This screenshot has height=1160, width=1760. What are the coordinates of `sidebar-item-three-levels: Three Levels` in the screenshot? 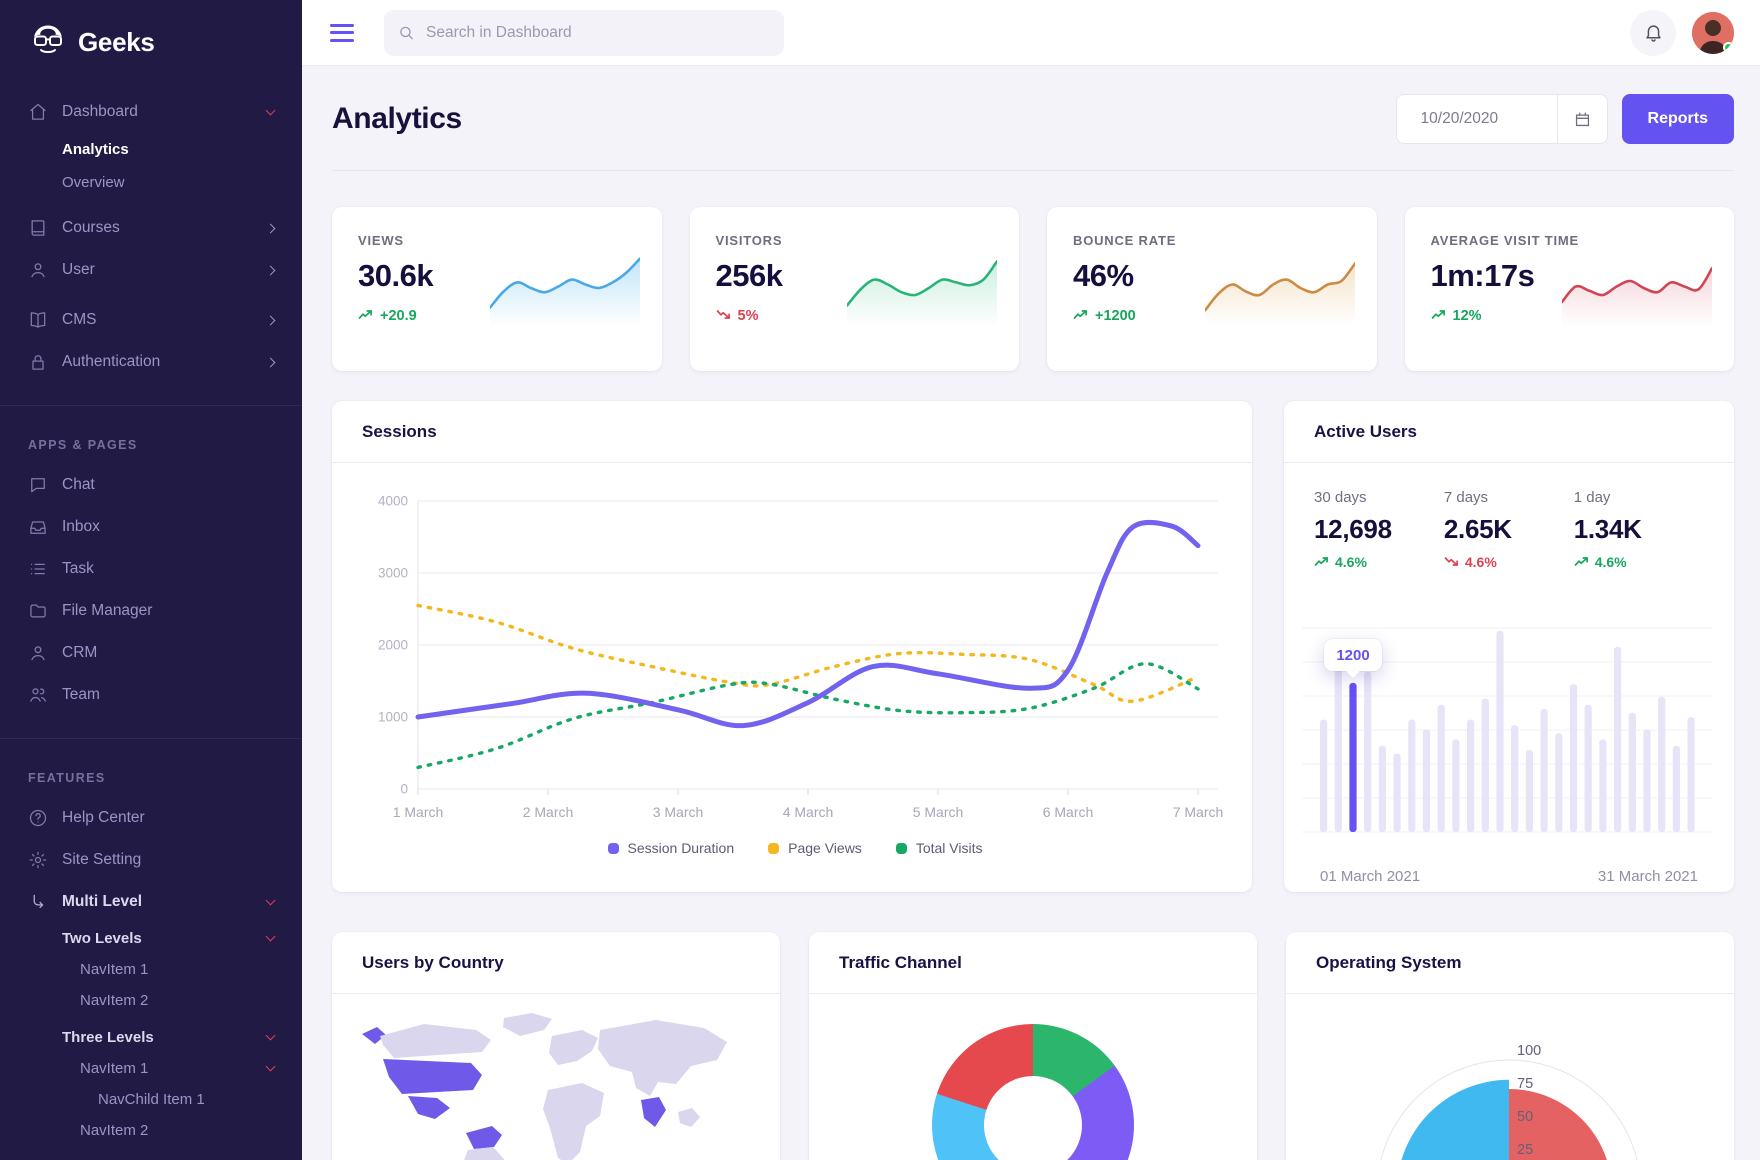 It's located at (151, 1037).